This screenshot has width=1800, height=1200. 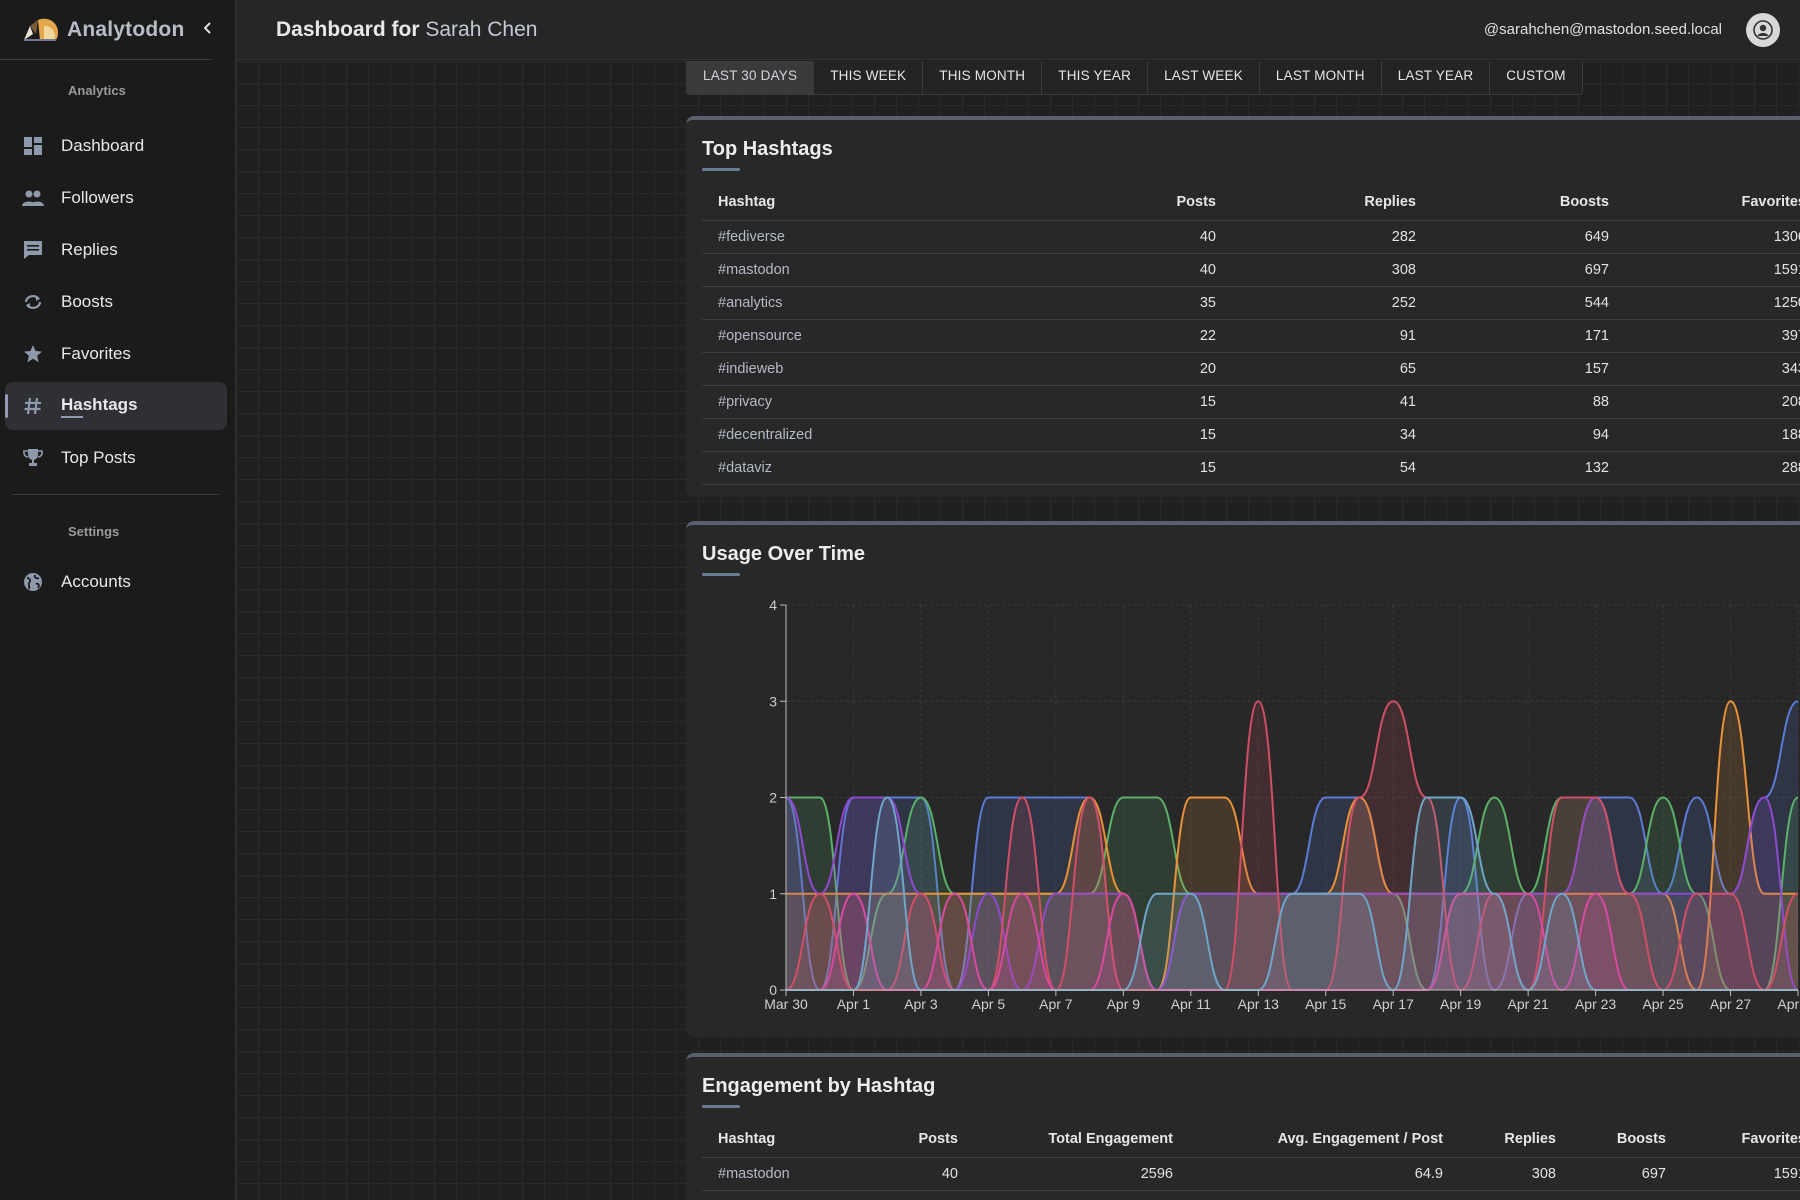 I want to click on sidebar-item-accounts: Accounts, so click(x=116, y=582).